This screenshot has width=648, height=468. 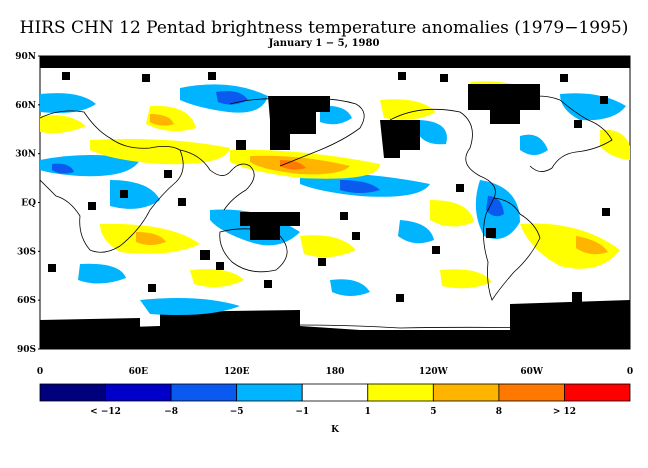 I want to click on longitude-label: 60W, so click(x=532, y=372).